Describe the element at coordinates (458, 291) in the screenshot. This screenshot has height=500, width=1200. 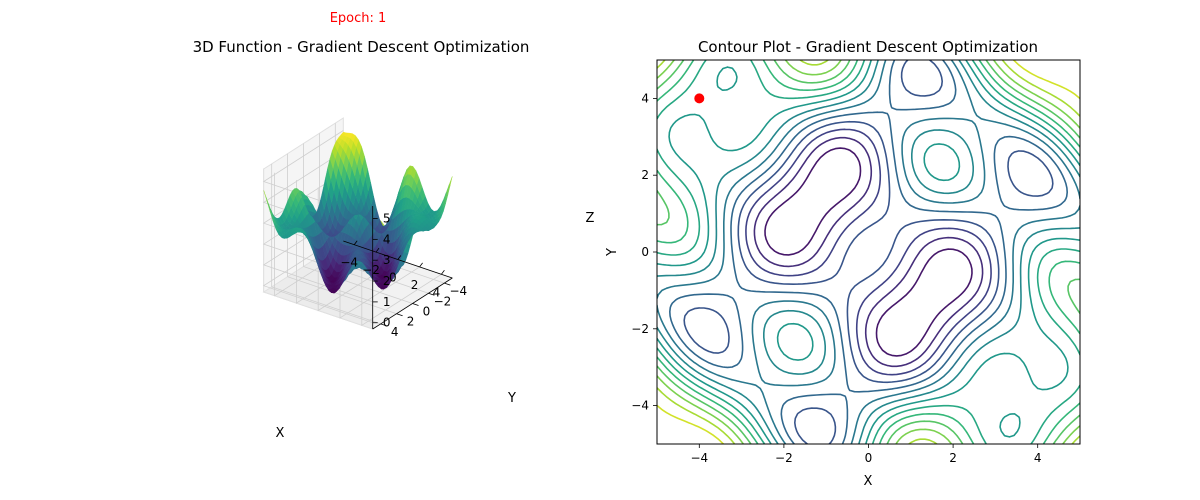
I see `y-tick-label: −4` at that location.